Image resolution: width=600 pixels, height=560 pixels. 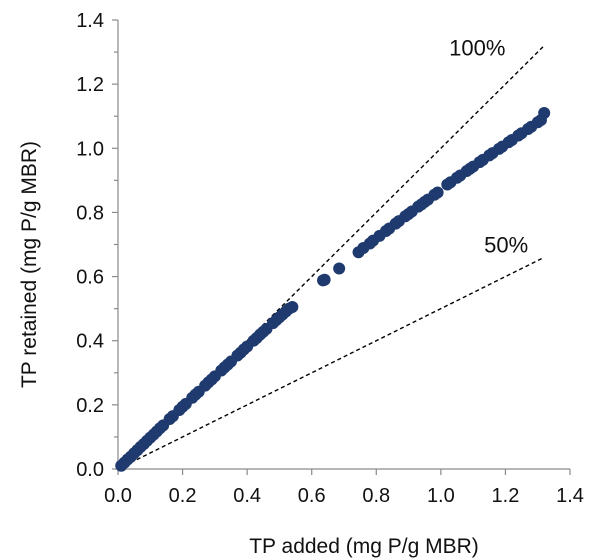 I want to click on x-tick-label: 0.6, so click(x=312, y=496).